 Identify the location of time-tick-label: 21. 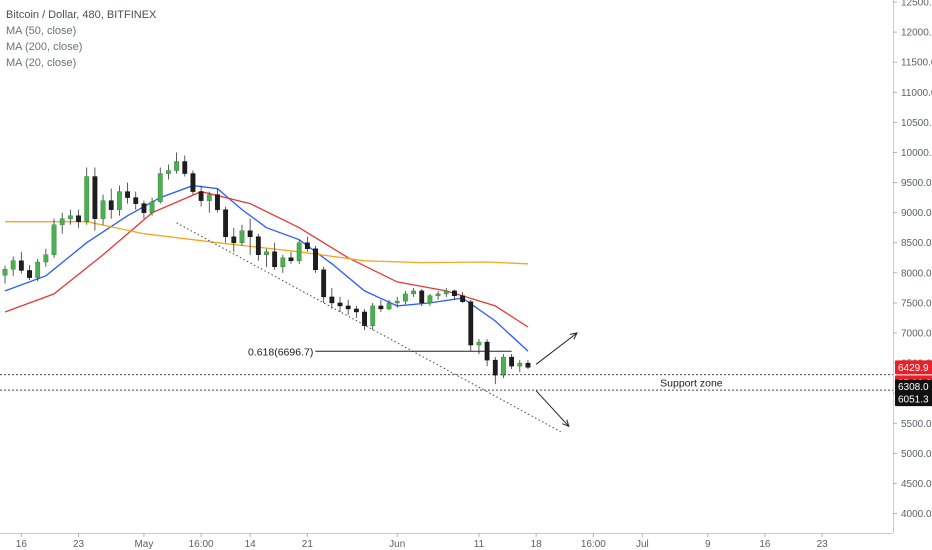
(308, 544).